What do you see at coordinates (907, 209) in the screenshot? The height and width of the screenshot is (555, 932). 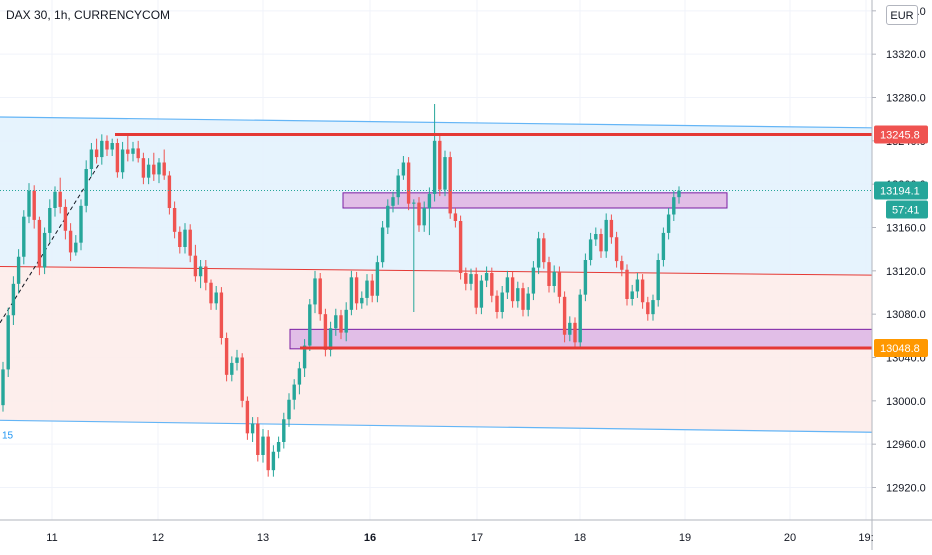 I see `current-price-tag-countdown-bg` at bounding box center [907, 209].